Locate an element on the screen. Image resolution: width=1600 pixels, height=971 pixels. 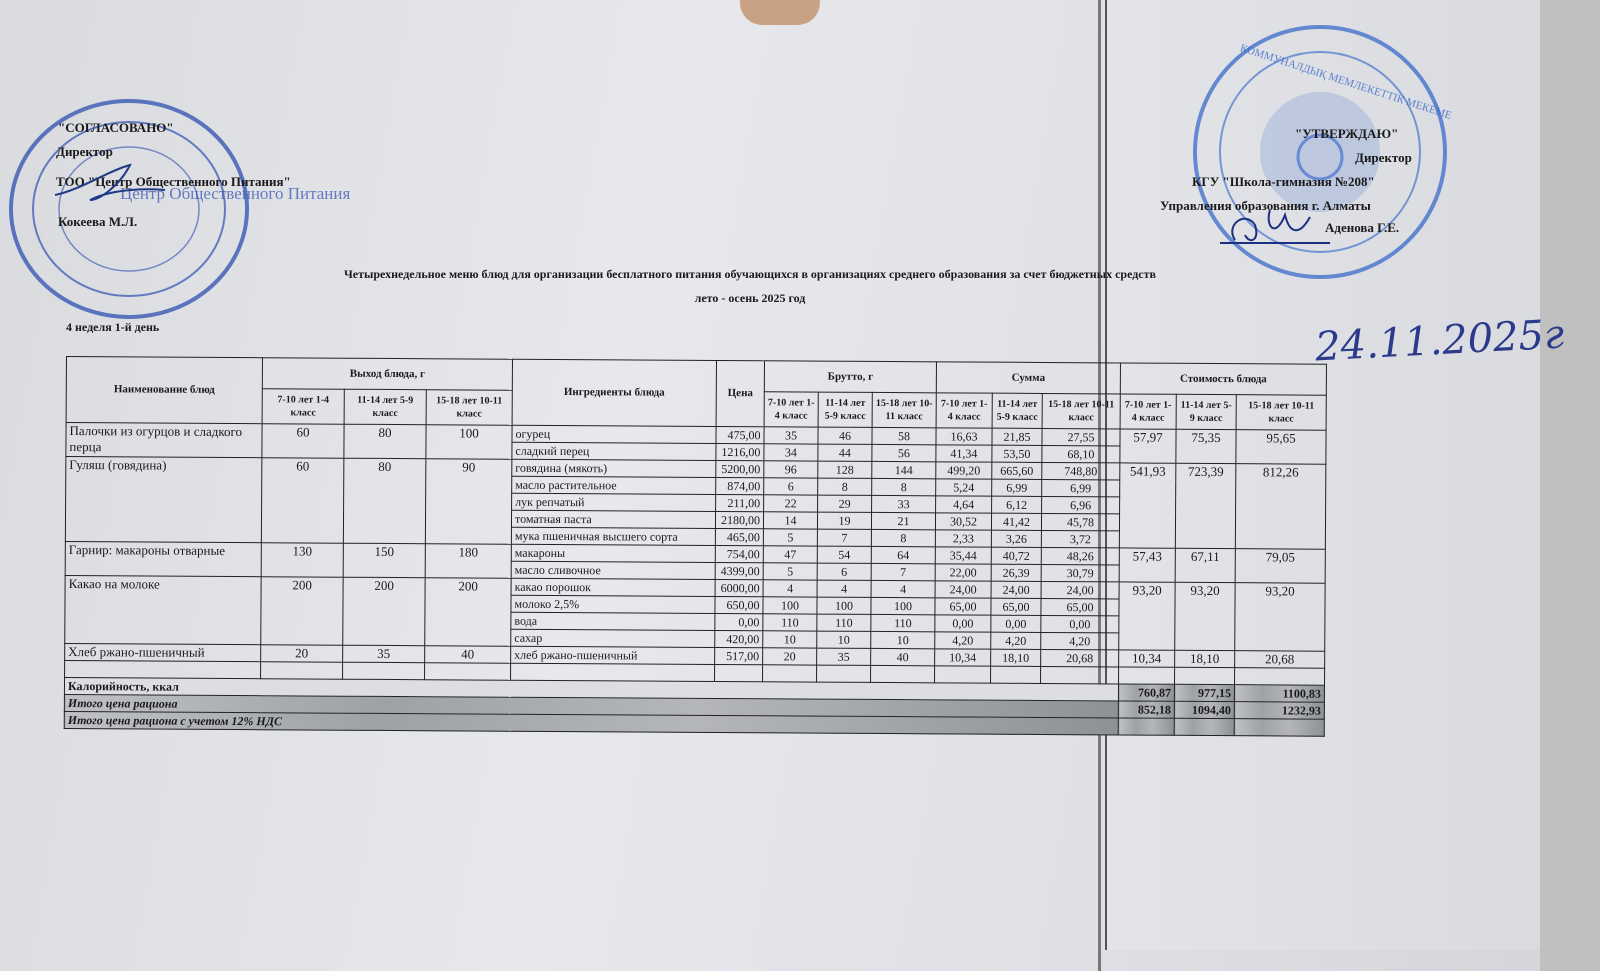
ingredient-sum: 30,79 is located at coordinates (1080, 573).